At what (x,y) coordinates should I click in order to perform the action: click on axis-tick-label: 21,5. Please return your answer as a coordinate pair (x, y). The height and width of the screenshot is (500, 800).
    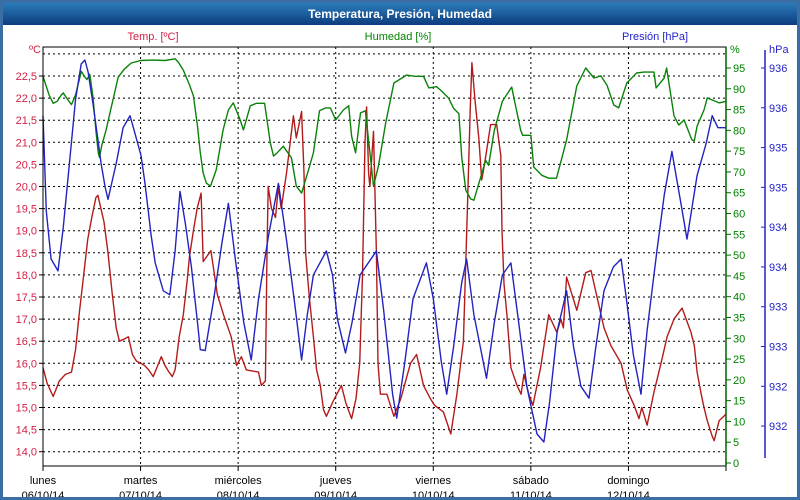
    Looking at the image, I should click on (26, 121).